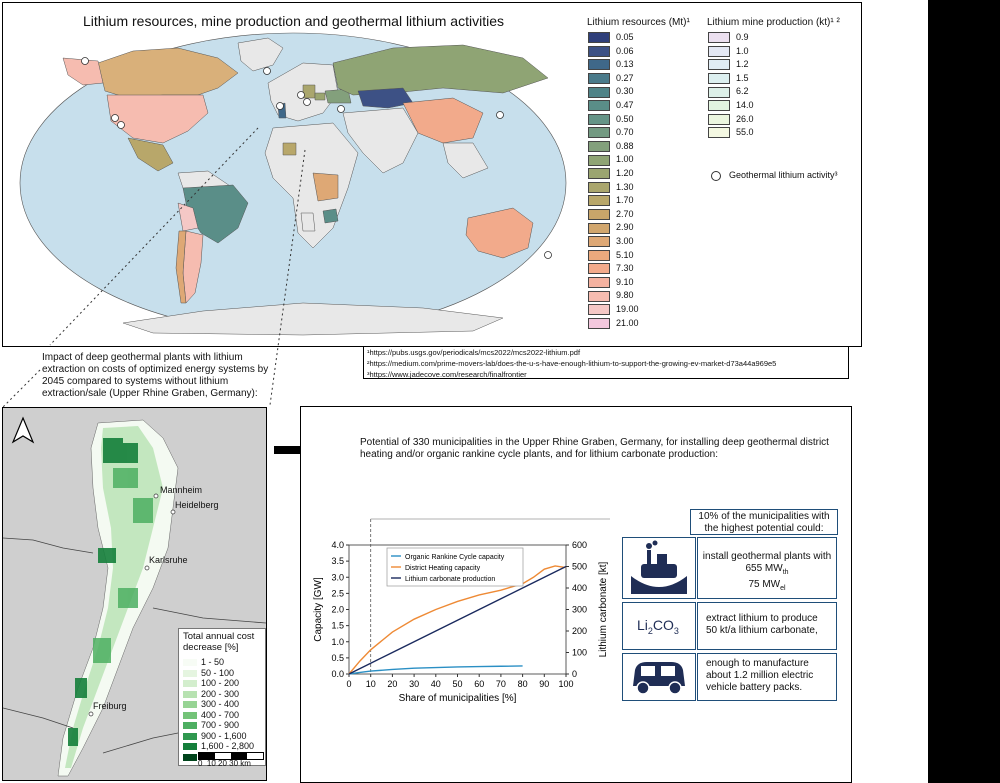  What do you see at coordinates (579, 545) in the screenshot?
I see `y2-tick-label: 600` at bounding box center [579, 545].